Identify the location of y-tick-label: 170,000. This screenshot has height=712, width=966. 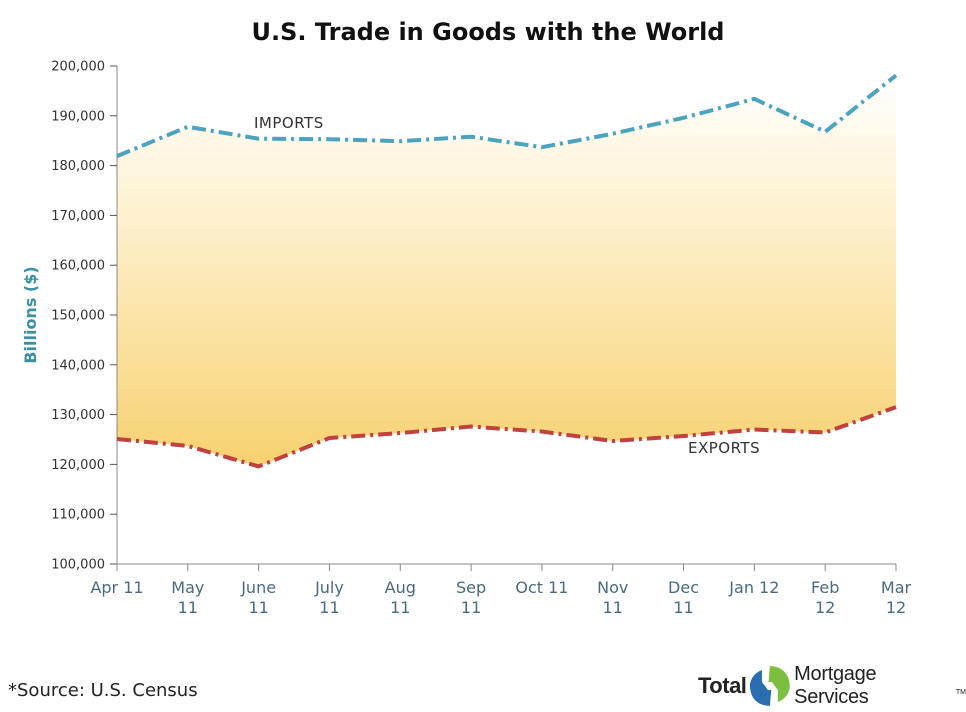
(78, 216).